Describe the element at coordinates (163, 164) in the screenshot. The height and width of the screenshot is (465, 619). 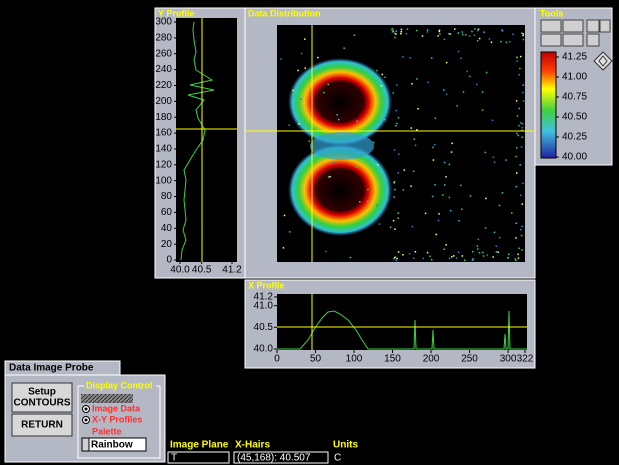
I see `y-tick-label: 120` at that location.